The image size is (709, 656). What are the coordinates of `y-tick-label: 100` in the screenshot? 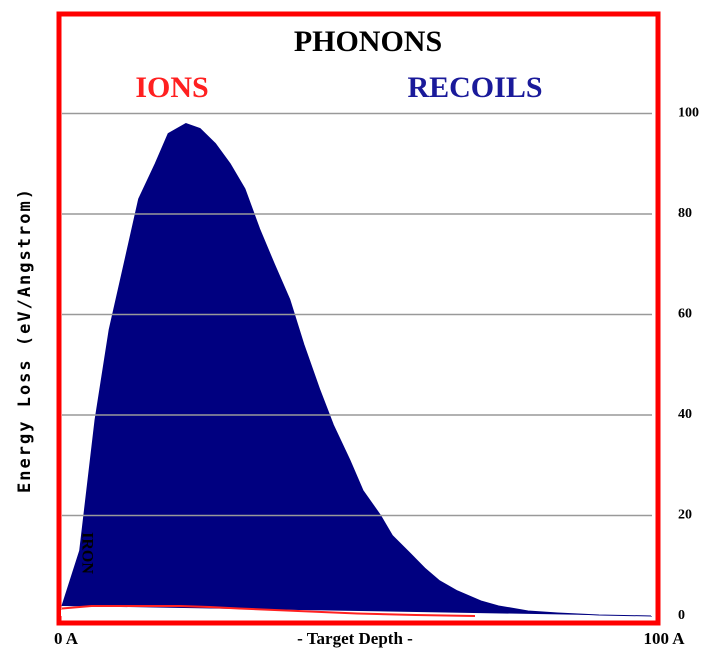 It's located at (688, 113).